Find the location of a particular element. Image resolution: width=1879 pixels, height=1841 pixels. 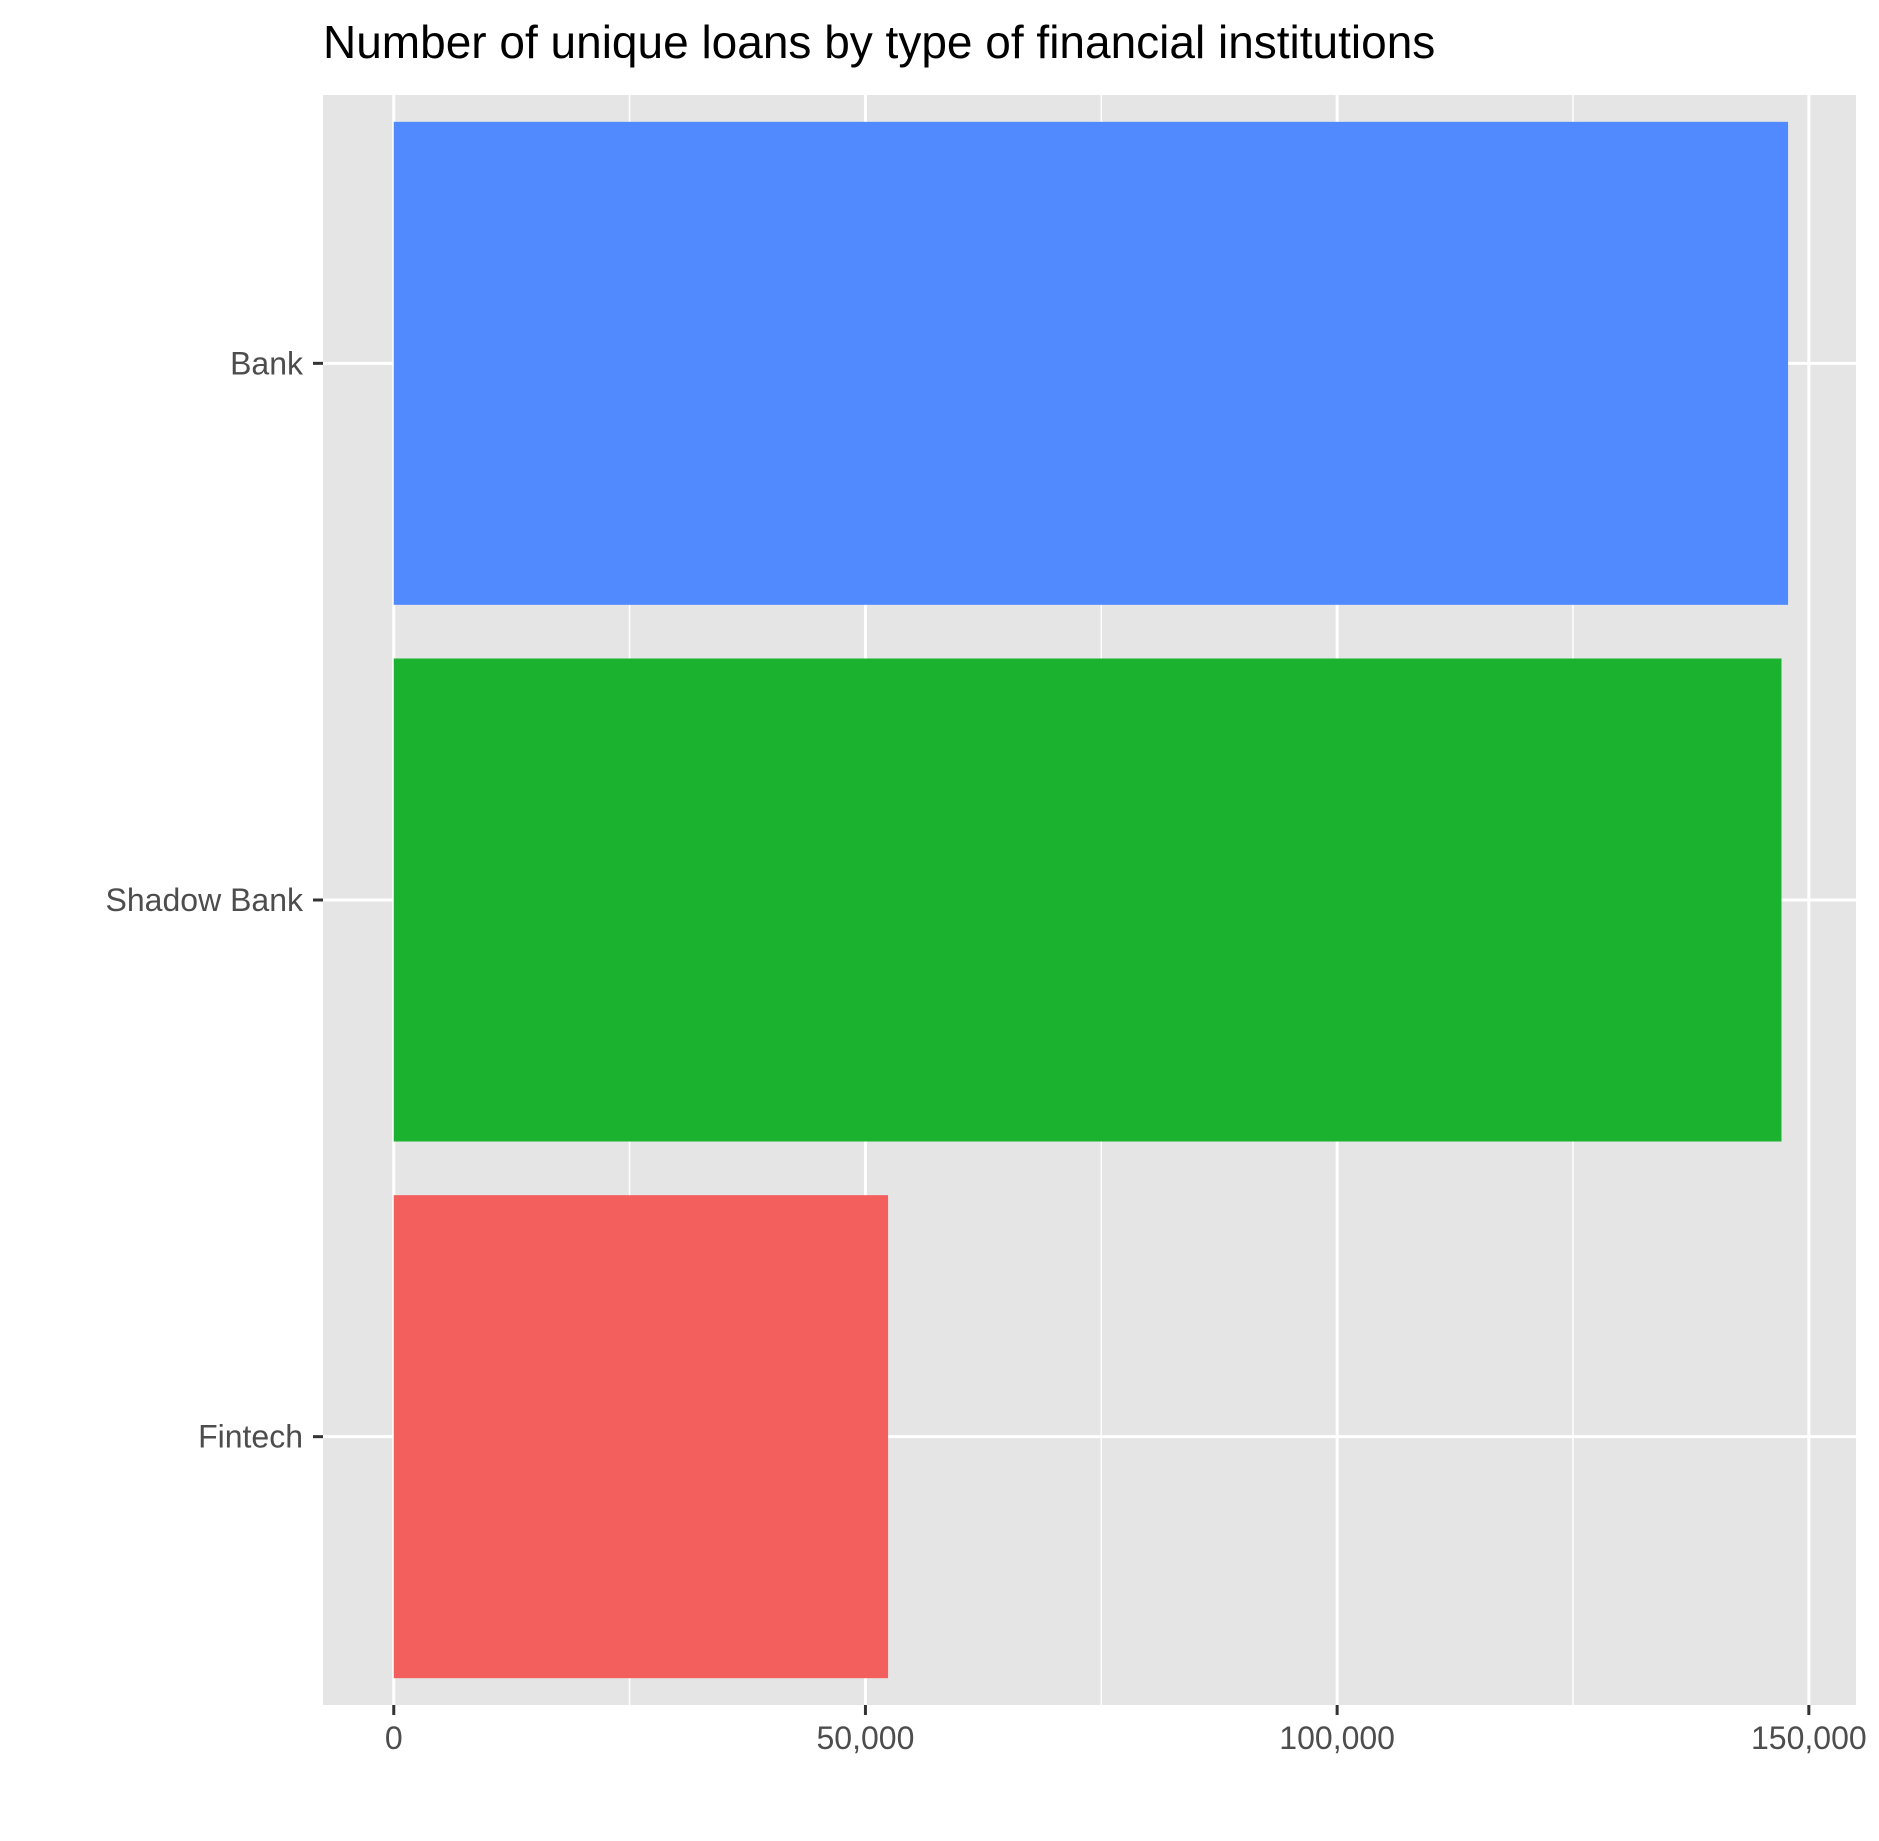

y-tick-label: Fintech is located at coordinates (250, 1437).